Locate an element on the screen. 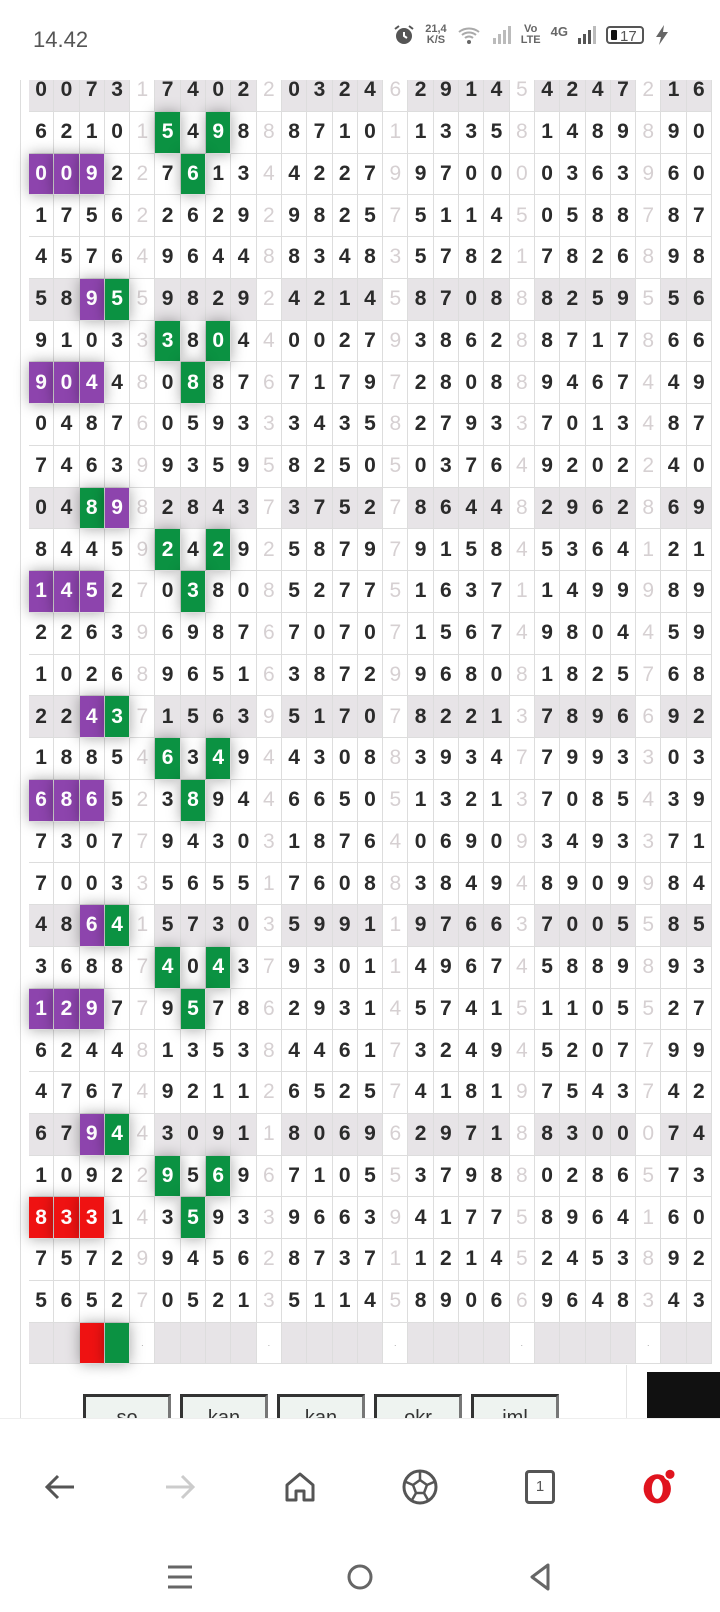  grid-separator-cell: 8 is located at coordinates (522, 299).